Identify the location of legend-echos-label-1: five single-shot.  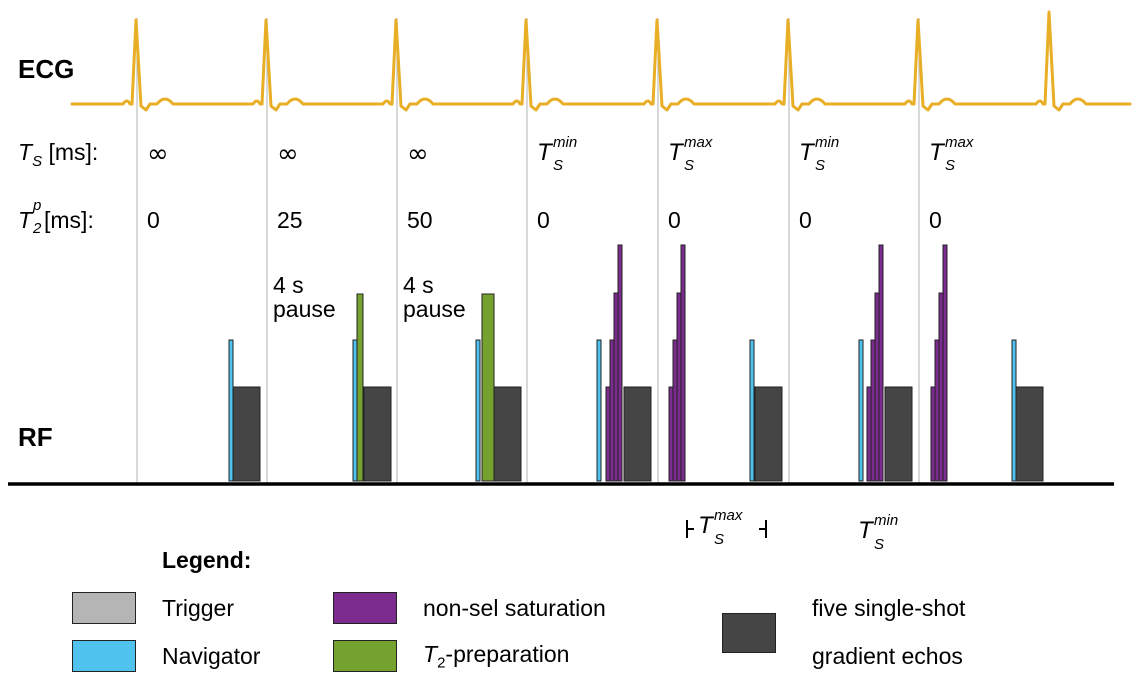
(889, 608).